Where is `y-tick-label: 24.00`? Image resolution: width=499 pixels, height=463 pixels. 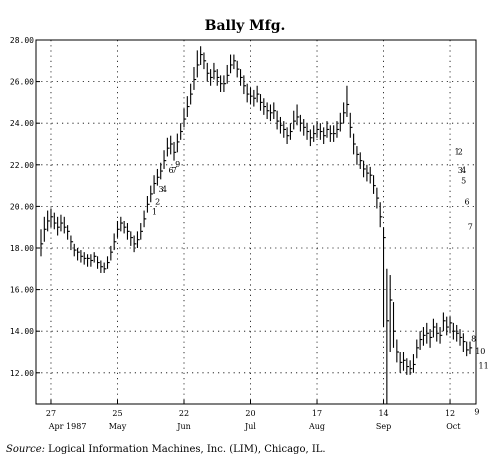
y-tick-label: 24.00 is located at coordinates (22, 123).